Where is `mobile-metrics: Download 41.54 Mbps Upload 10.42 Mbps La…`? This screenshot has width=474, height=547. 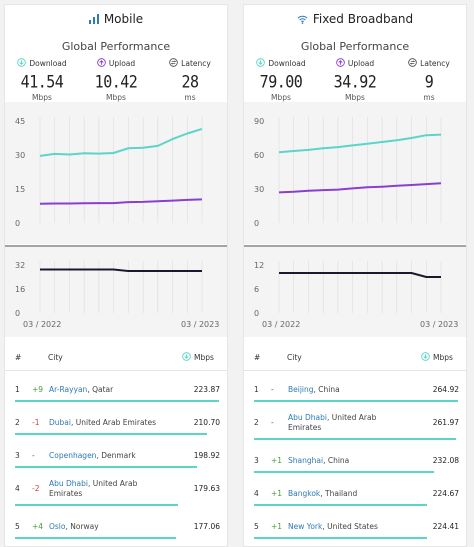 mobile-metrics: Download 41.54 Mbps Upload 10.42 Mbps La… is located at coordinates (116, 87).